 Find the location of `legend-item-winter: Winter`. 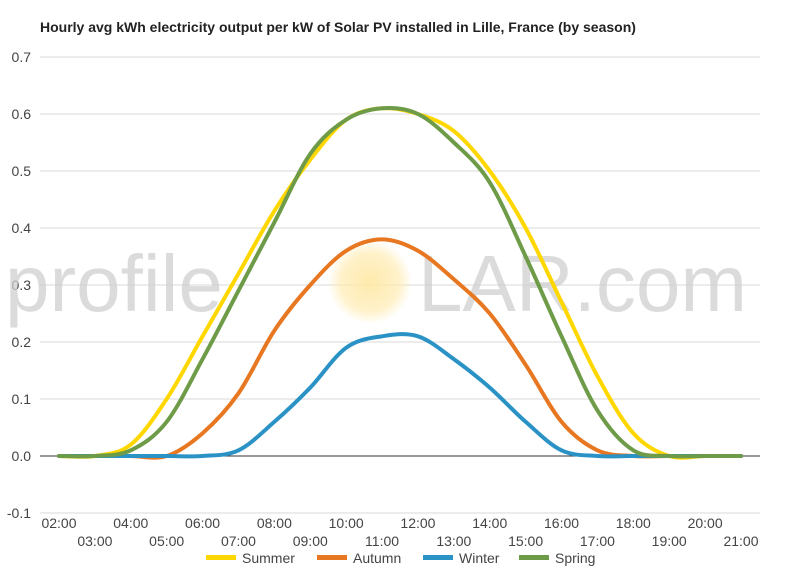

legend-item-winter: Winter is located at coordinates (479, 558).